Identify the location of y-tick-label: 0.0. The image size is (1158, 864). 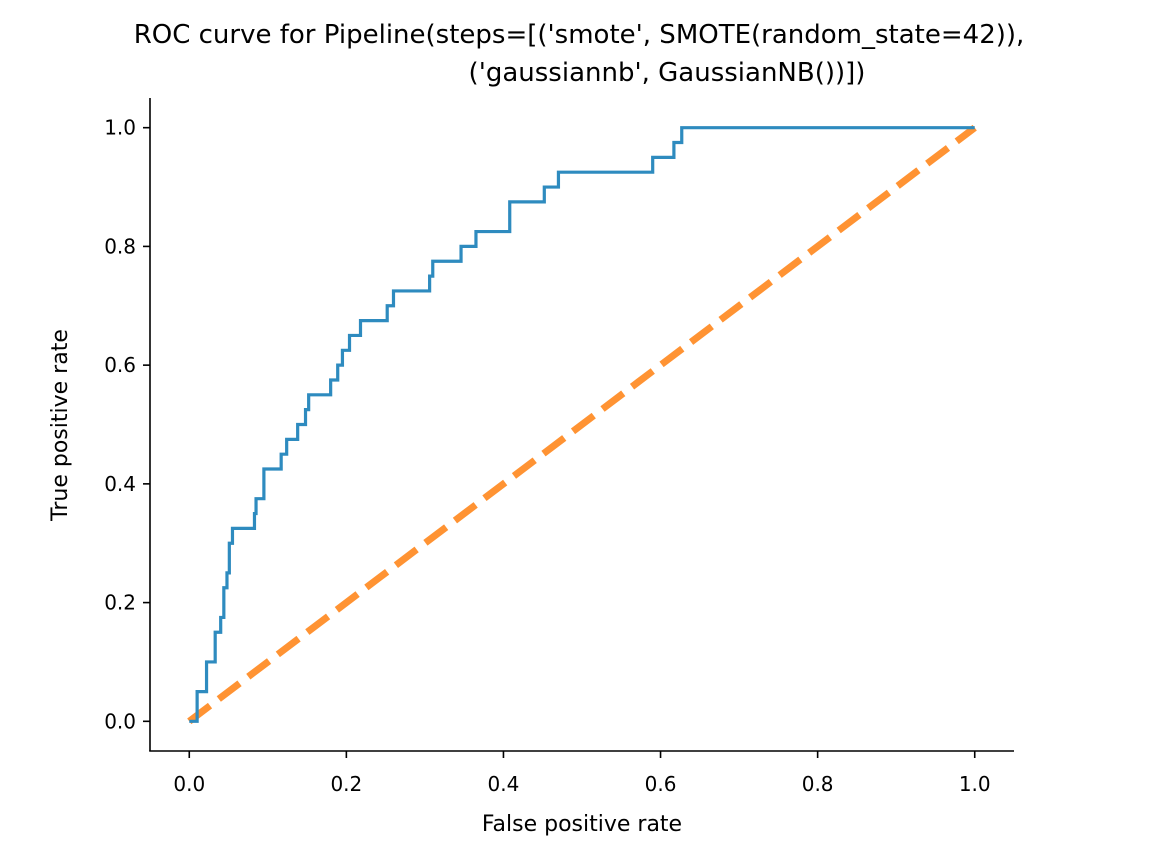
(120, 721).